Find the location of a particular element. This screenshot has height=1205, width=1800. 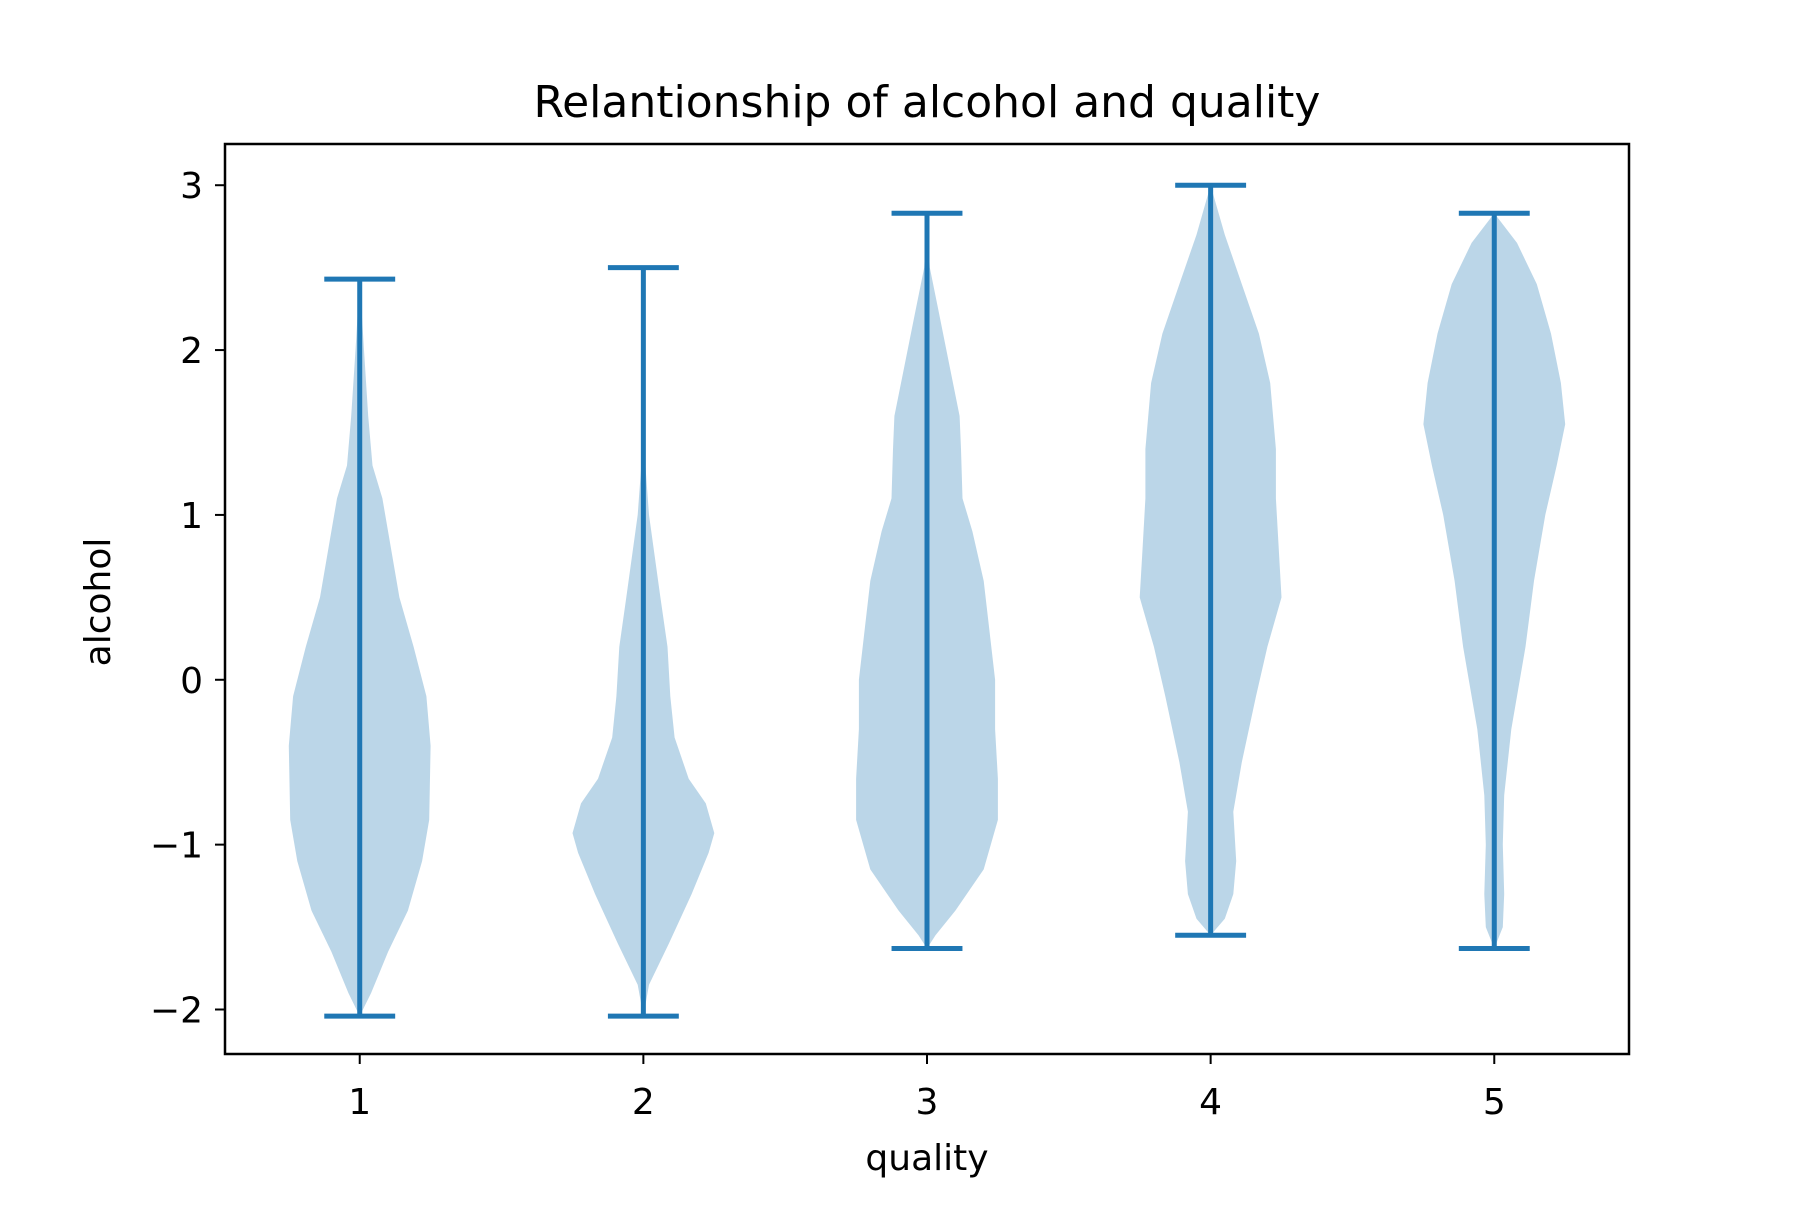

y-tick-label-4: 2 is located at coordinates (191, 351).